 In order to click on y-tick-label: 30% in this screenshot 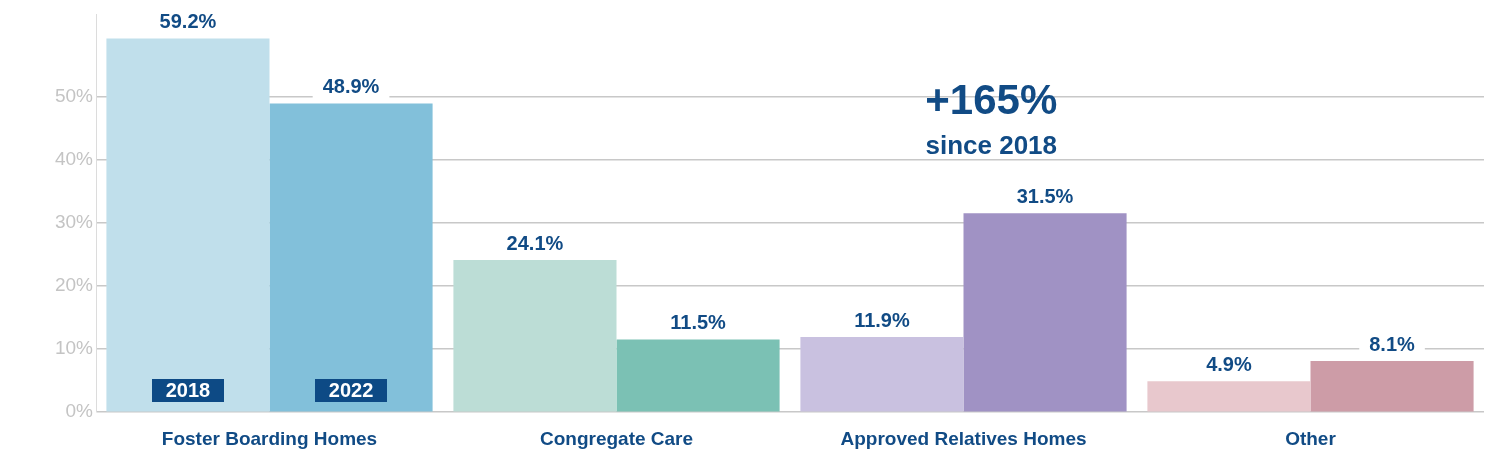, I will do `click(74, 222)`.